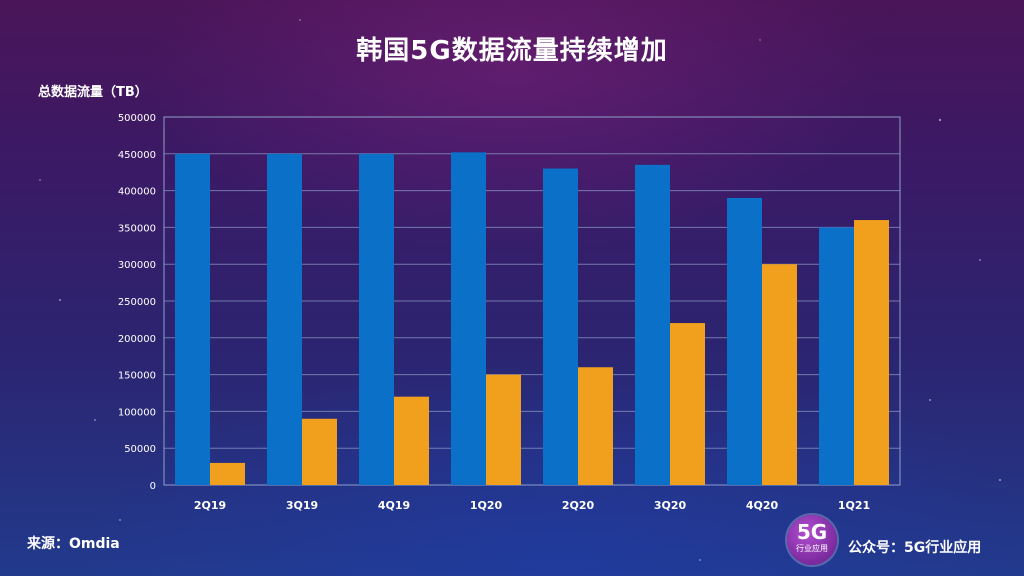 This screenshot has height=576, width=1024. I want to click on y-tick-label: 300000, so click(137, 265).